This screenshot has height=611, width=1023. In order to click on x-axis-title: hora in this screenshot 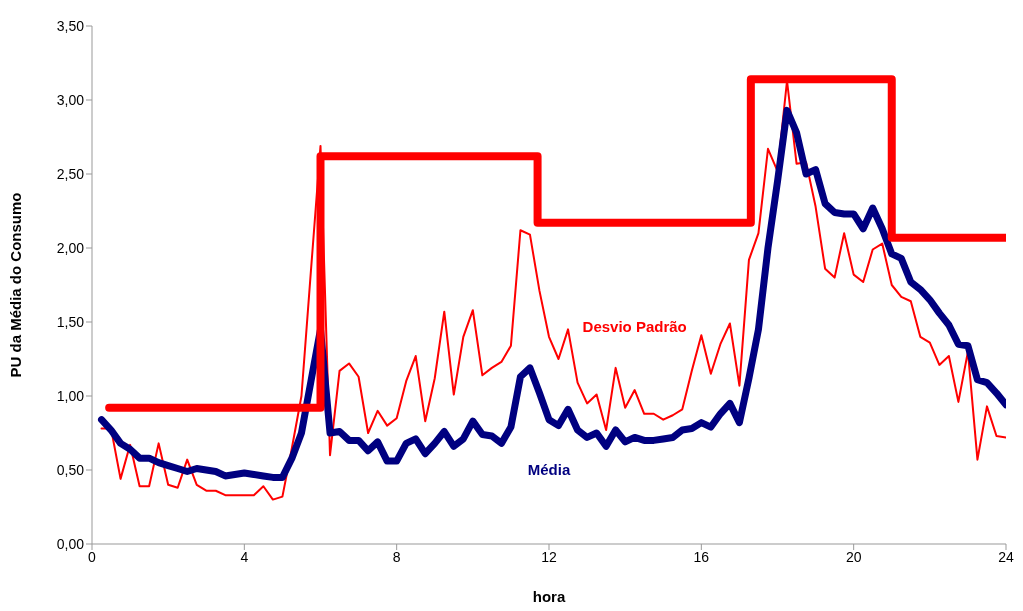, I will do `click(549, 596)`.